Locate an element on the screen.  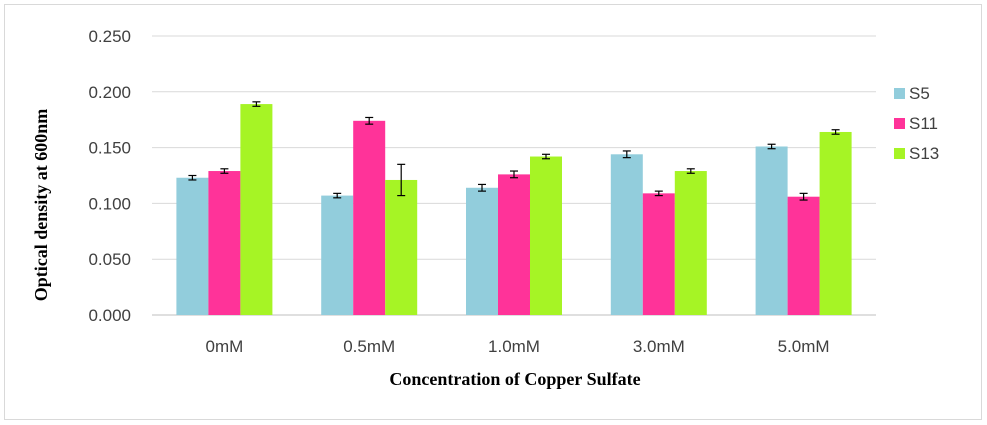
y-tick-label: 0.150 is located at coordinates (109, 148).